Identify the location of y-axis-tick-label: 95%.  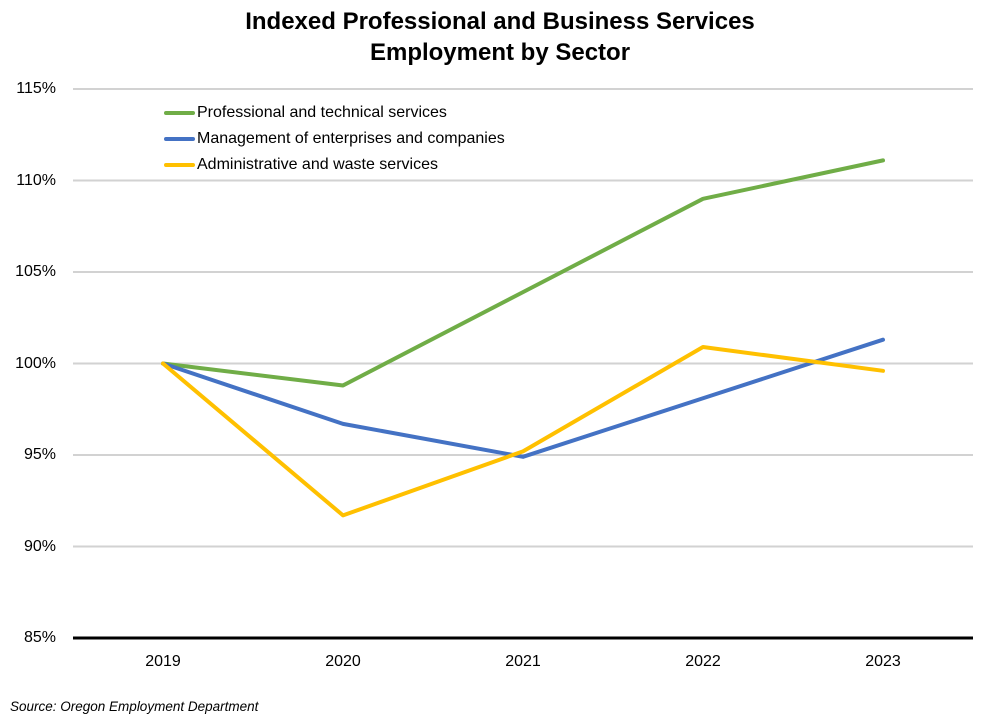
(39, 454).